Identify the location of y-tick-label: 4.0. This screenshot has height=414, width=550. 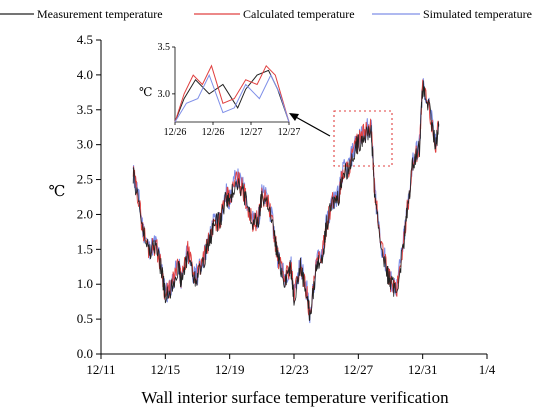
(85, 74).